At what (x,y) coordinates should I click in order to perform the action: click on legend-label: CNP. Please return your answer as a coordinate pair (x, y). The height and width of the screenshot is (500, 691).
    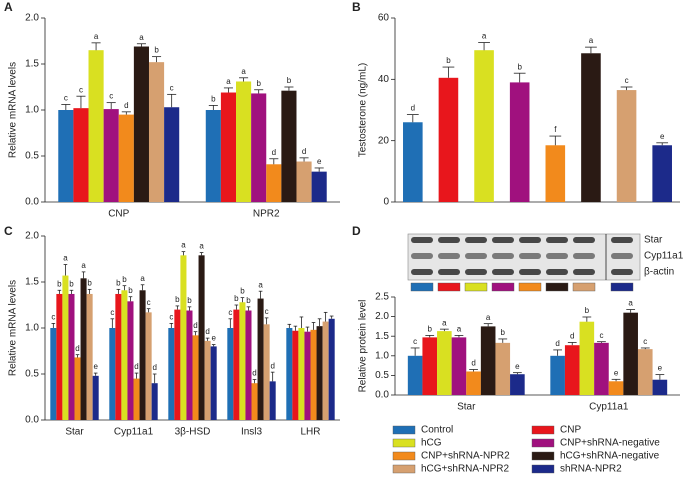
    Looking at the image, I should click on (570, 430).